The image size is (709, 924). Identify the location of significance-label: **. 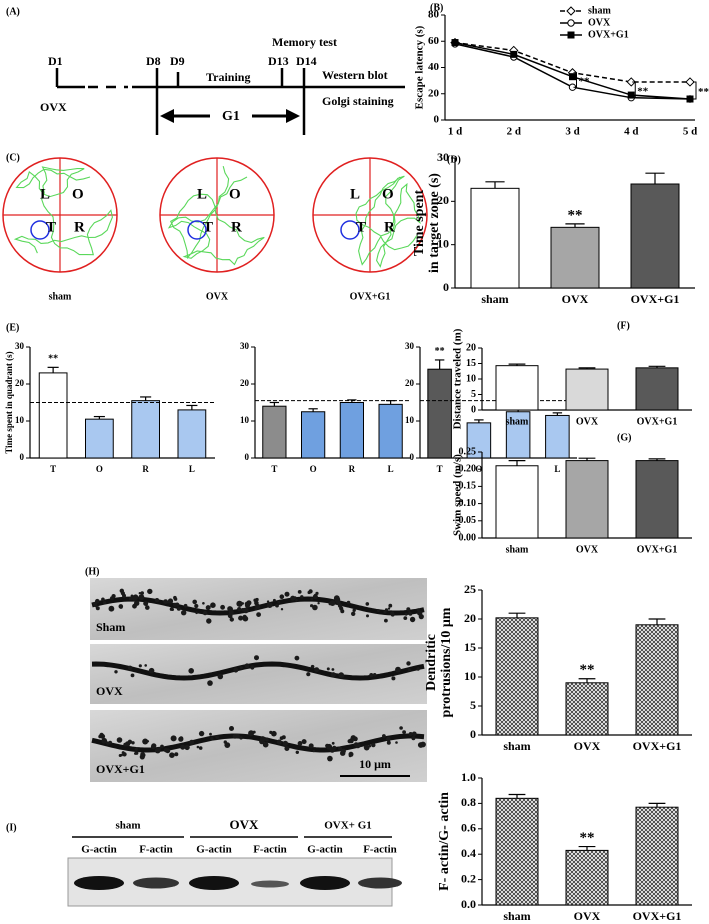
(703, 92).